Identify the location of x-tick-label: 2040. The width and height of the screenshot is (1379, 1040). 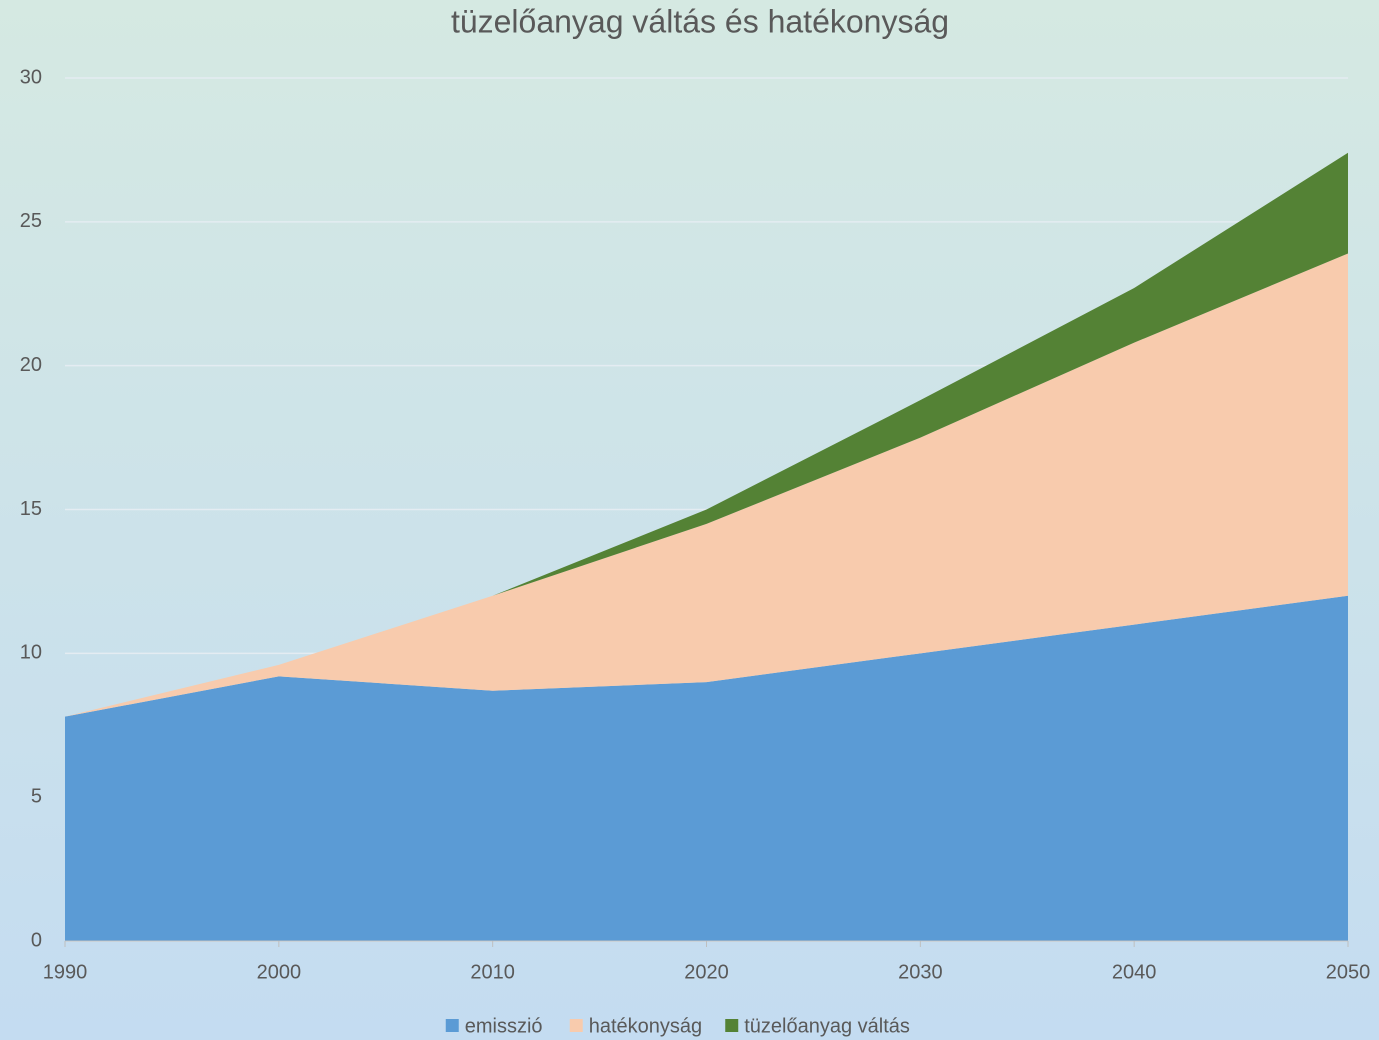
(1134, 972).